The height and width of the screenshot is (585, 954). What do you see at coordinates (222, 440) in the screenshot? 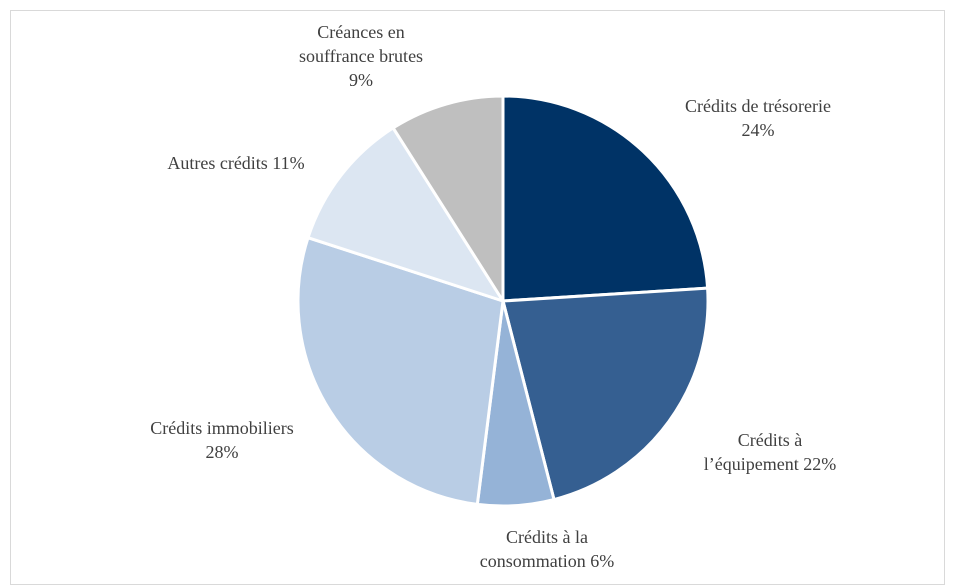
I see `slice-label: Crédits immobiliers 28%` at bounding box center [222, 440].